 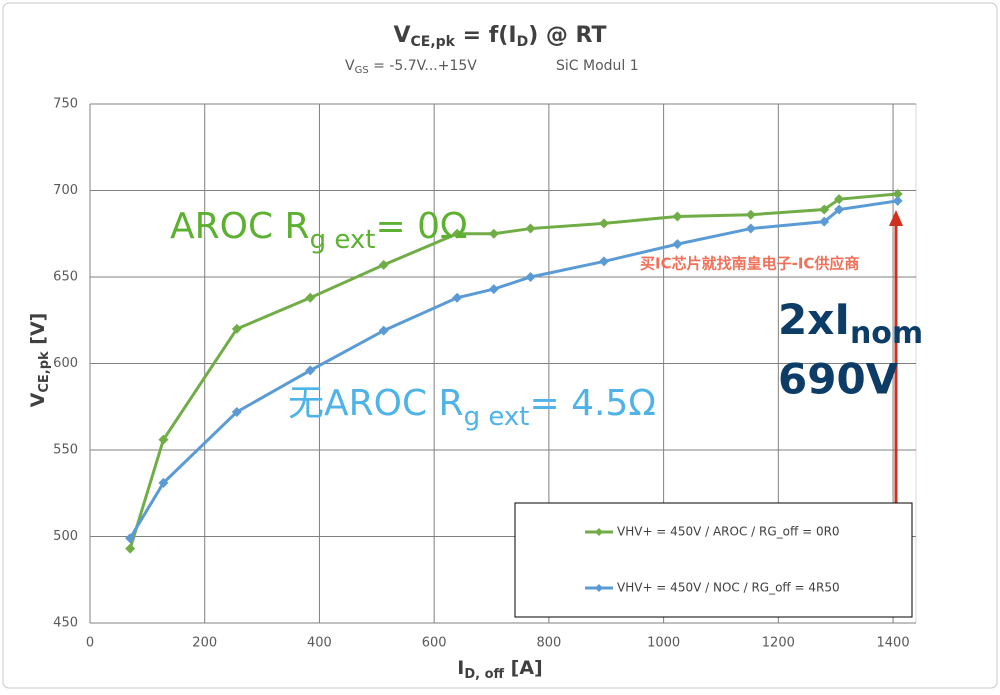 What do you see at coordinates (319, 643) in the screenshot?
I see `x-tick-label: 400` at bounding box center [319, 643].